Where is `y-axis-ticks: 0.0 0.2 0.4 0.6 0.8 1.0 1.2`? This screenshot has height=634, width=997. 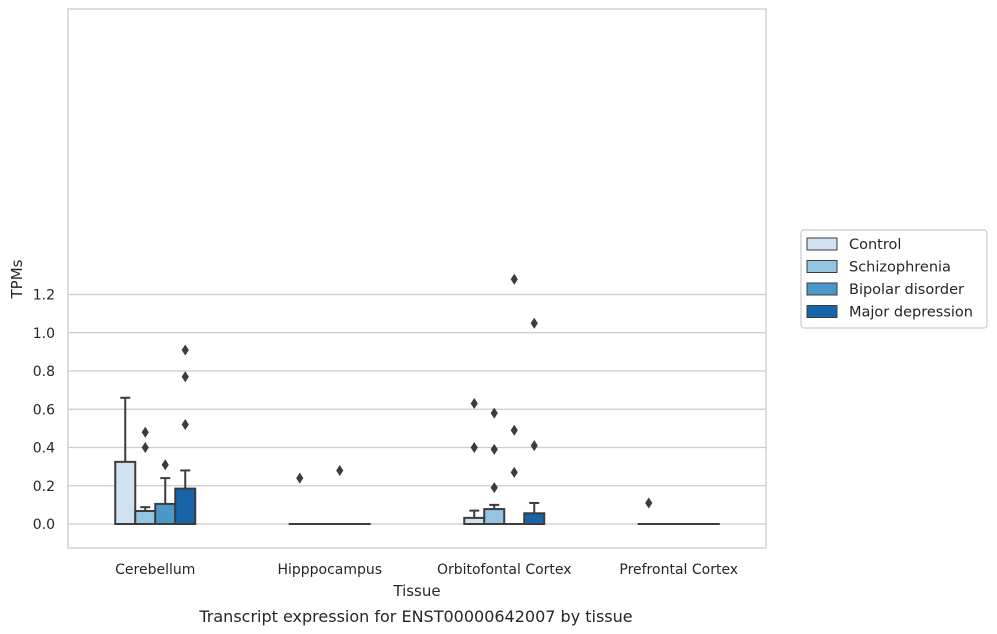 y-axis-ticks: 0.0 0.2 0.4 0.6 0.8 1.0 1.2 is located at coordinates (44, 411).